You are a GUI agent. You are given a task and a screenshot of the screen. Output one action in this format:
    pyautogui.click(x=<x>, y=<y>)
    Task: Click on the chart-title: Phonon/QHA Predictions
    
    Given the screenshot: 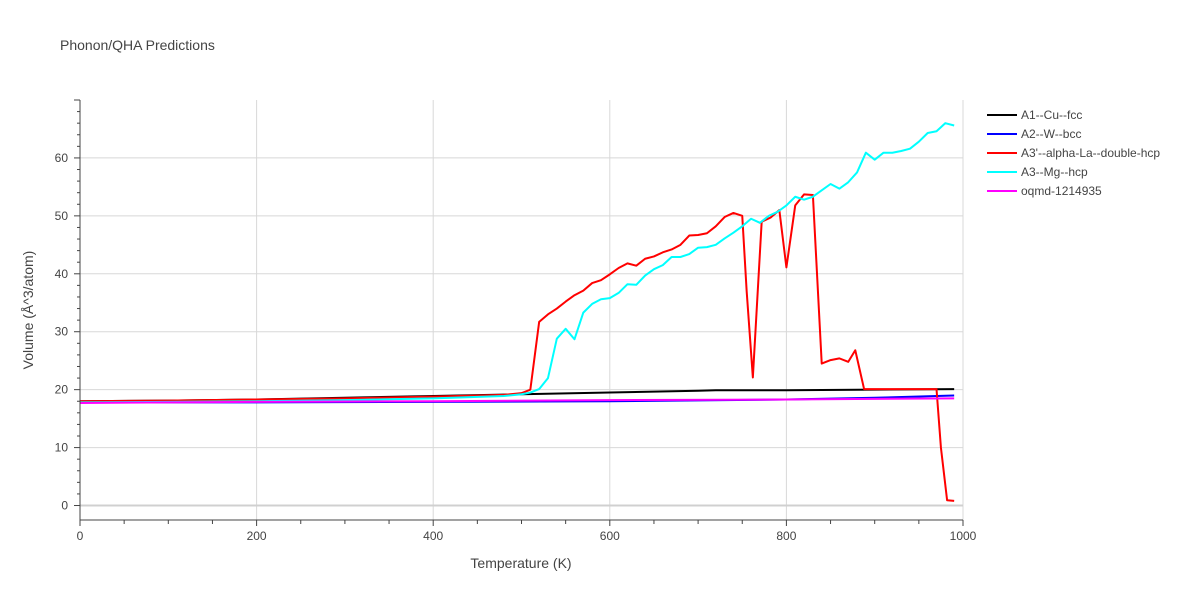 What is the action you would take?
    pyautogui.click(x=137, y=45)
    